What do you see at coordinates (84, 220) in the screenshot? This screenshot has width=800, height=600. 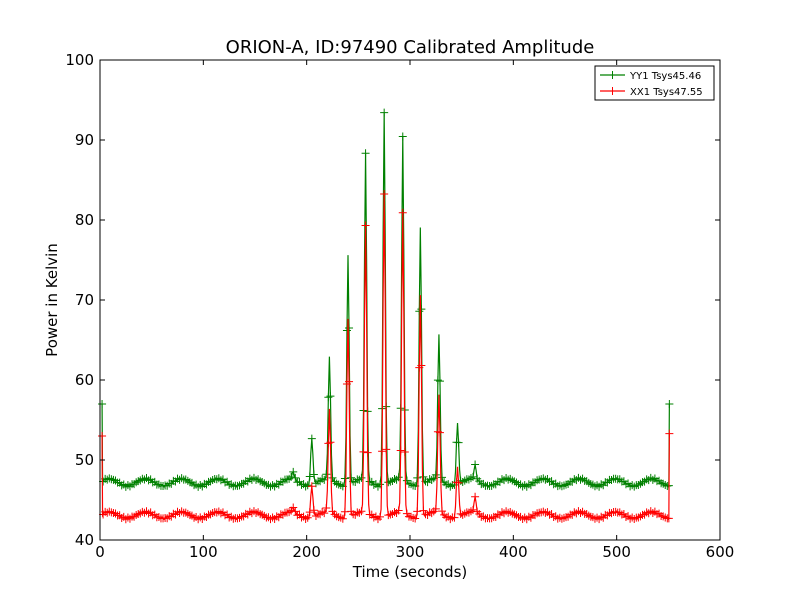 I see `y-tick-label-4: 80` at bounding box center [84, 220].